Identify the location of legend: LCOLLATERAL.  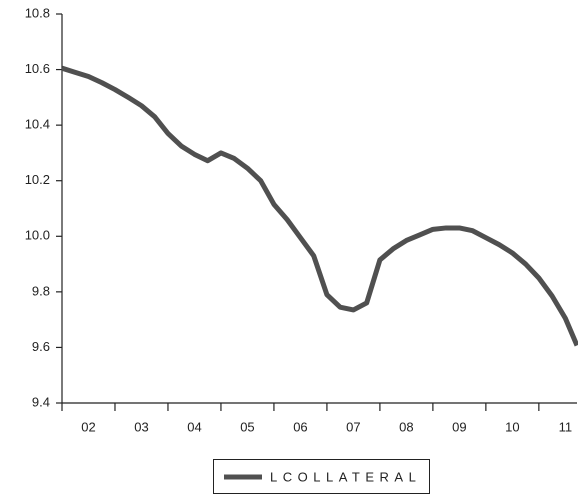
(321, 476).